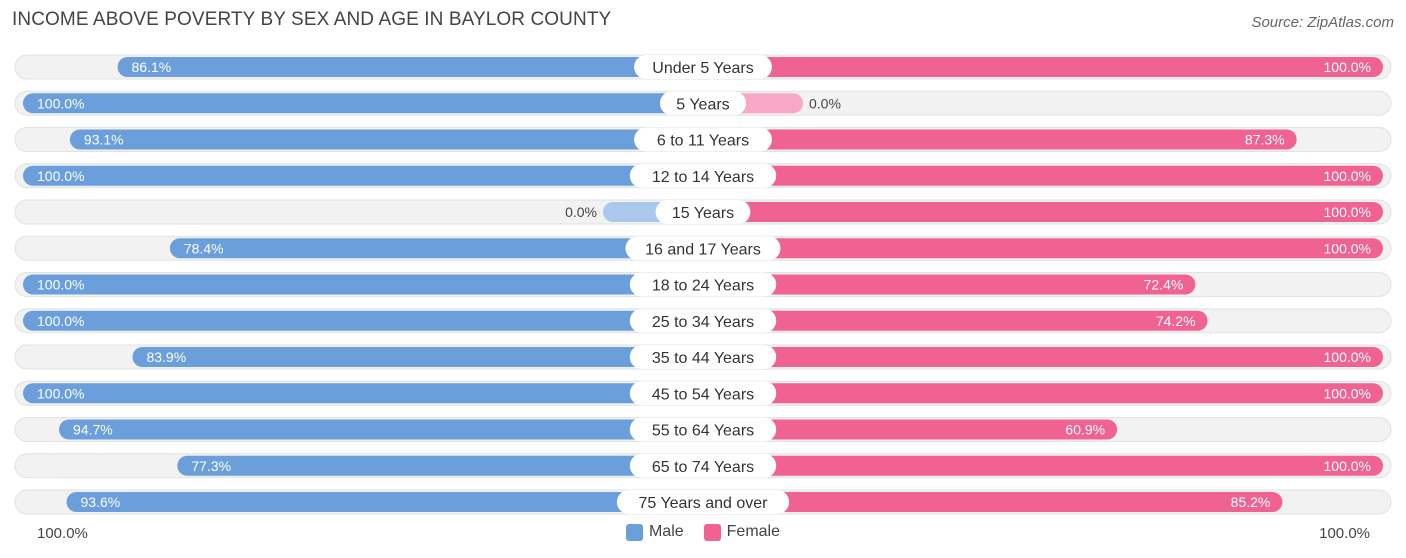  I want to click on category-label: 12 to 14 Years, so click(703, 177).